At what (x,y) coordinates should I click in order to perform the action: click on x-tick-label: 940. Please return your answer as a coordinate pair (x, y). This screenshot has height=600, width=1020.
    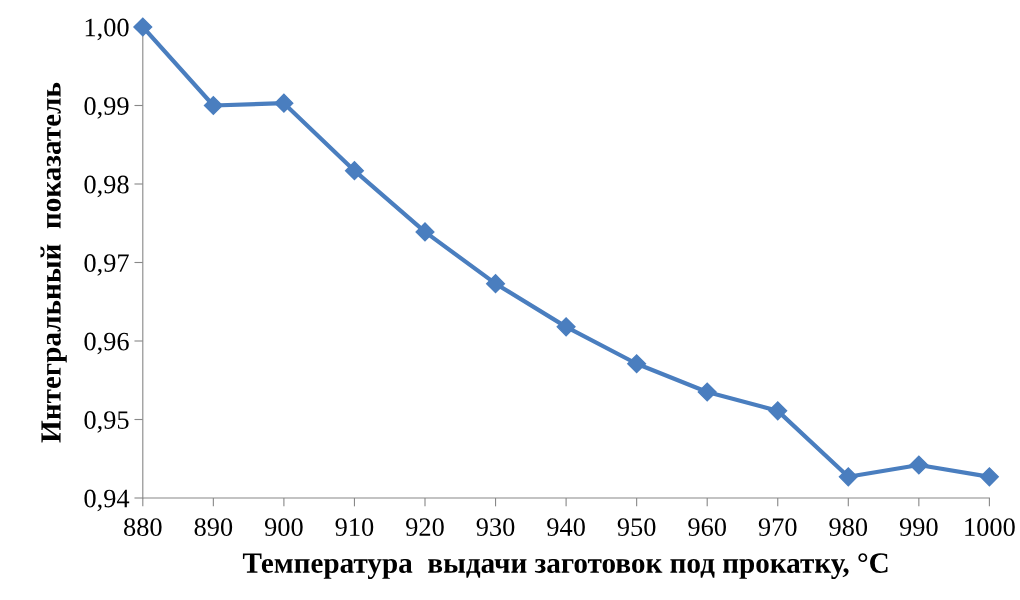
    Looking at the image, I should click on (566, 527).